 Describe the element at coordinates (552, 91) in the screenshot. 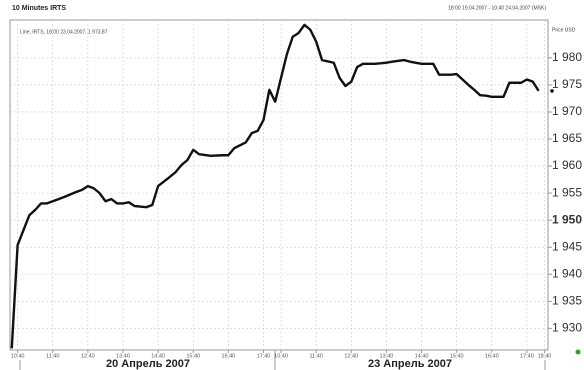

I see `last-value-marker` at that location.